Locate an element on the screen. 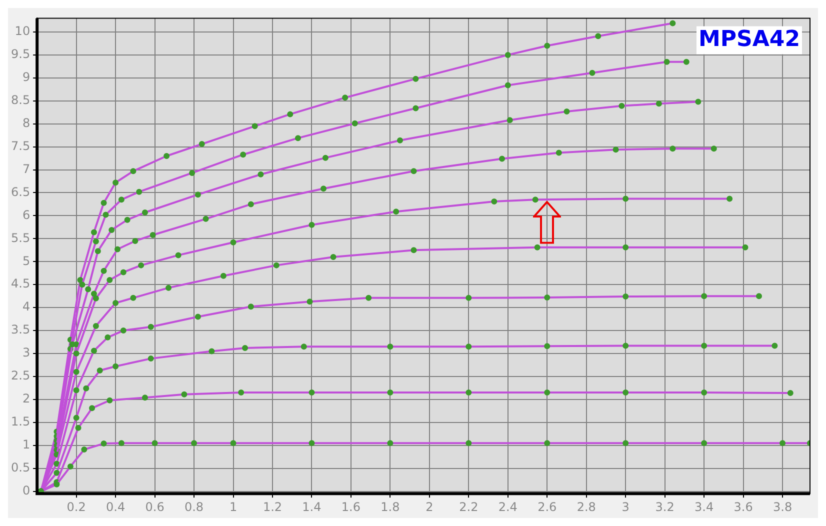  x-tick-label: 3.6 is located at coordinates (743, 507).